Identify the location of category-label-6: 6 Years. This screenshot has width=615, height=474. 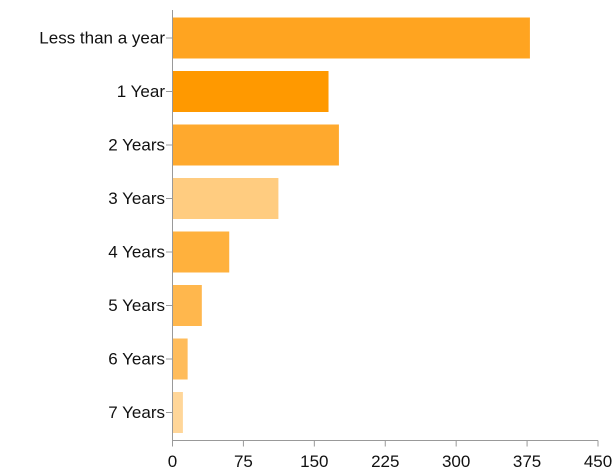
(136, 359).